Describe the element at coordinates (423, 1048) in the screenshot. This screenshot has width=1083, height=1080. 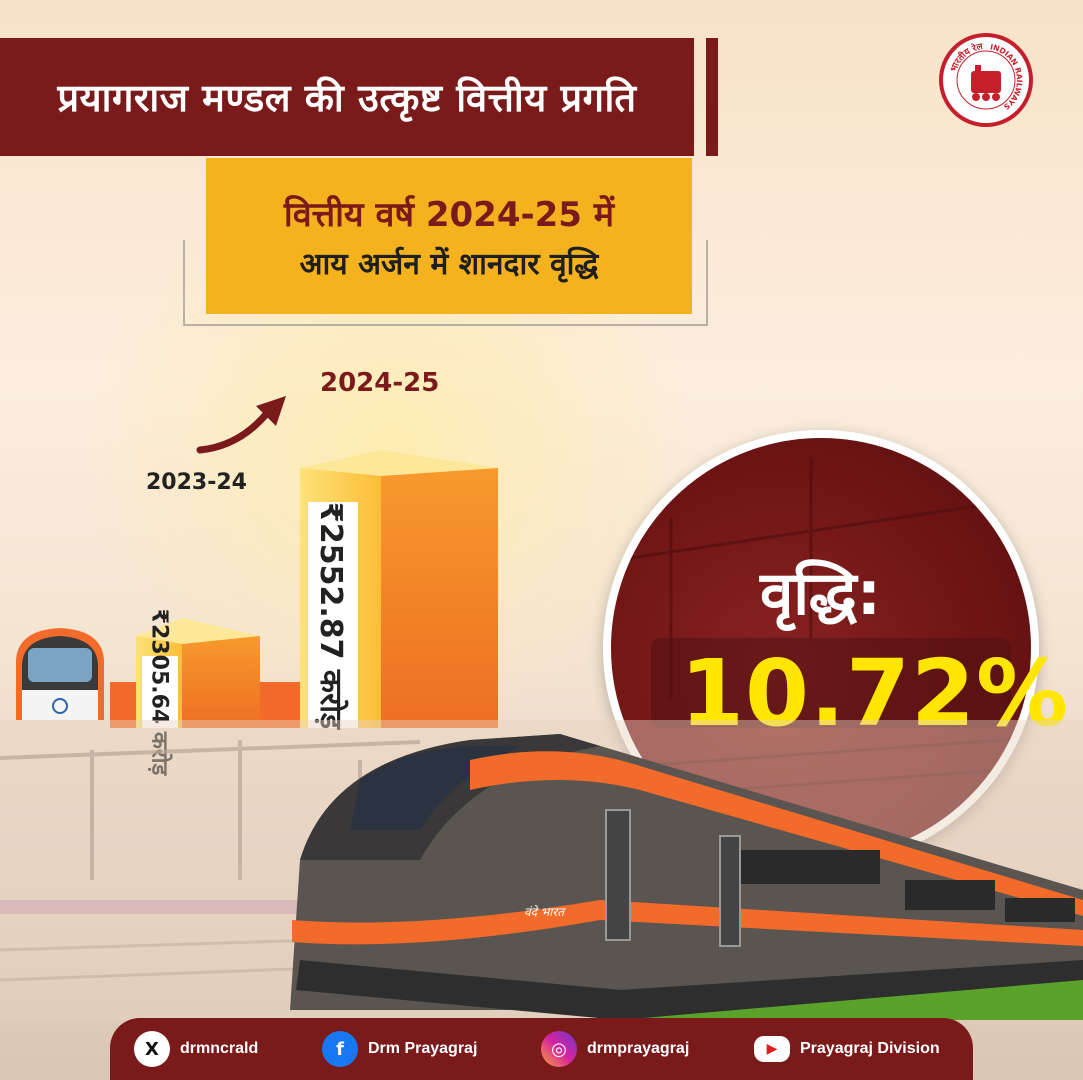
I see `footer-link-label: Drm Prayagraj` at that location.